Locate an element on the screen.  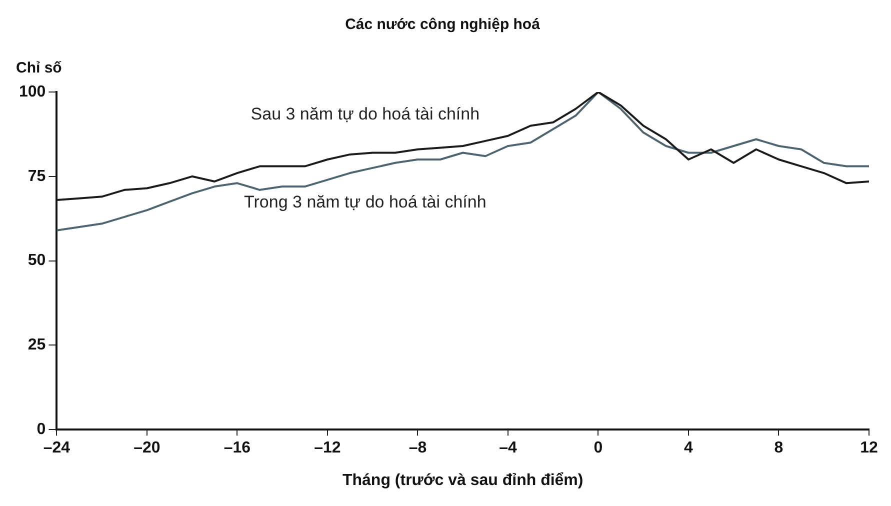
y-tick-label: 0 is located at coordinates (41, 429).